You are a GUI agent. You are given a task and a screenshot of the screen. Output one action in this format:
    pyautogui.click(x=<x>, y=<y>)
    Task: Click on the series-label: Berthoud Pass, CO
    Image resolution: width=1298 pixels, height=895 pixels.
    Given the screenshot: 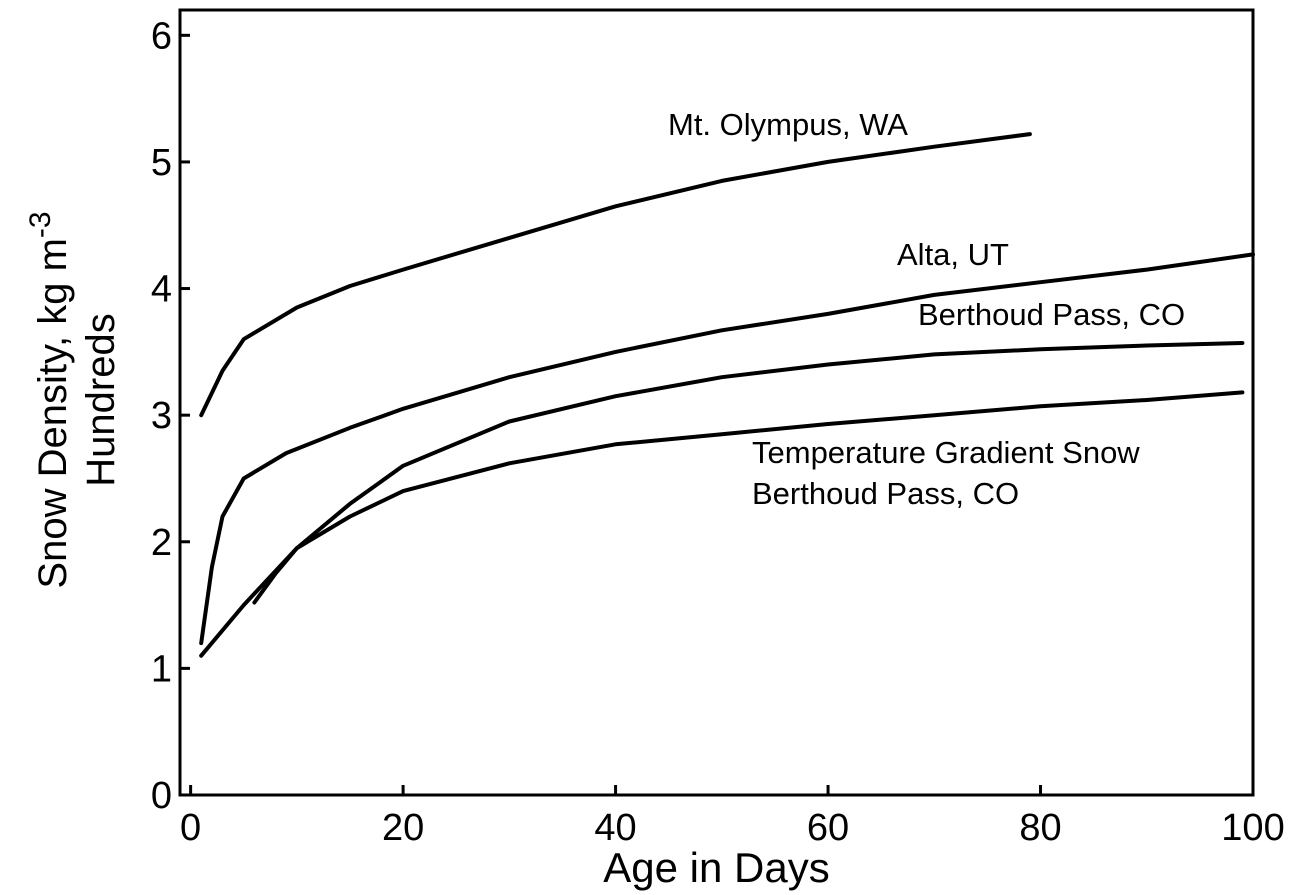 What is the action you would take?
    pyautogui.click(x=1051, y=314)
    